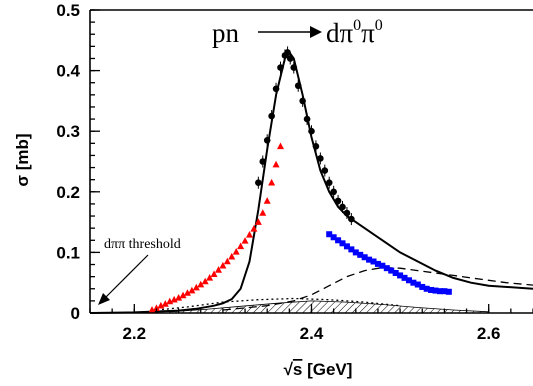 Image resolution: width=533 pixels, height=386 pixels. I want to click on reaction-final: dπ0π0, so click(354, 32).